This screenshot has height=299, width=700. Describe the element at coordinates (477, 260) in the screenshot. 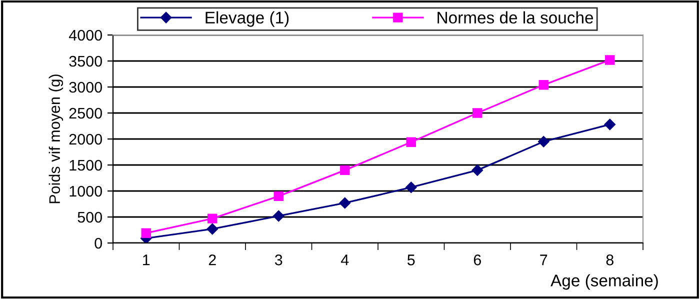

I see `x-tick-label: 6` at that location.